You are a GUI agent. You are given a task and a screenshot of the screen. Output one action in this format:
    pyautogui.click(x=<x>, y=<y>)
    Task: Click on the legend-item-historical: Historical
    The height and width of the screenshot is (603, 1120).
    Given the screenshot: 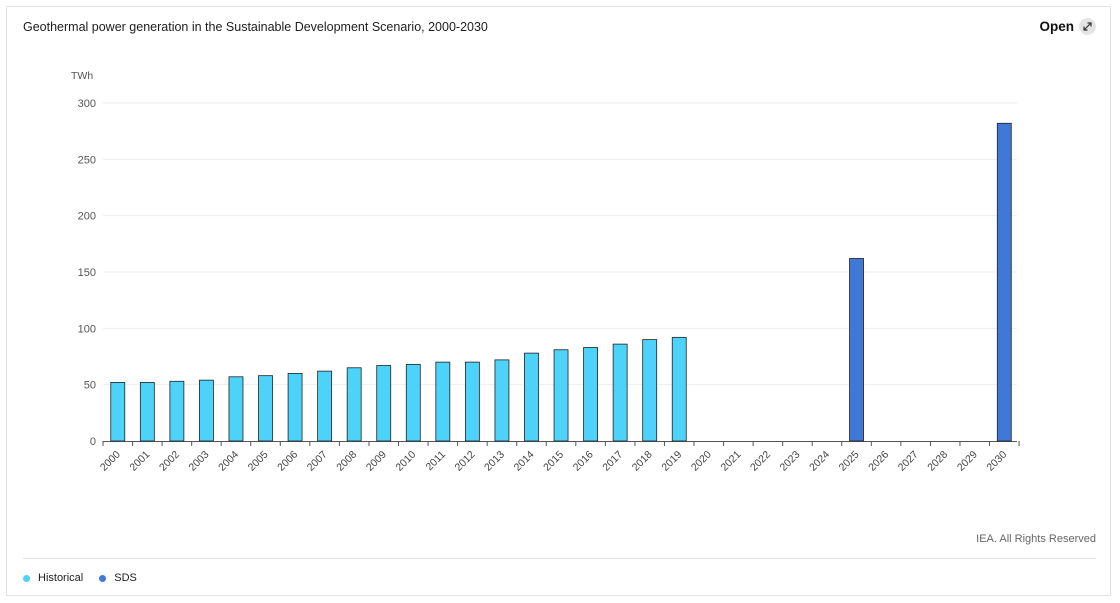 What is the action you would take?
    pyautogui.click(x=53, y=578)
    